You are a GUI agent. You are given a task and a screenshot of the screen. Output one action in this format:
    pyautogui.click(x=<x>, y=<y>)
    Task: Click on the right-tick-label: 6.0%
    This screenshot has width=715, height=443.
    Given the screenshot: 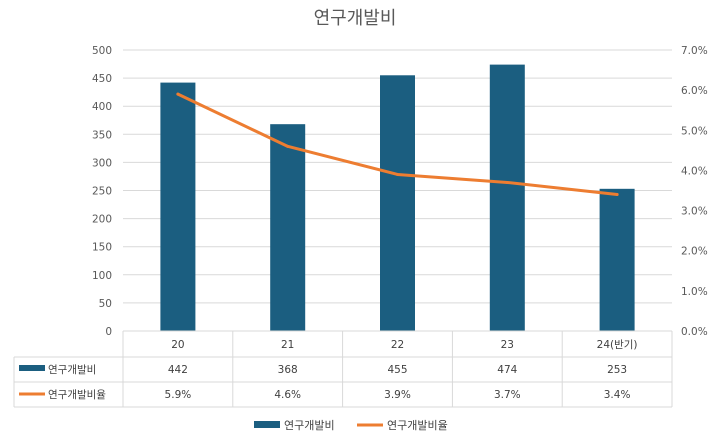 What is the action you would take?
    pyautogui.click(x=694, y=91)
    